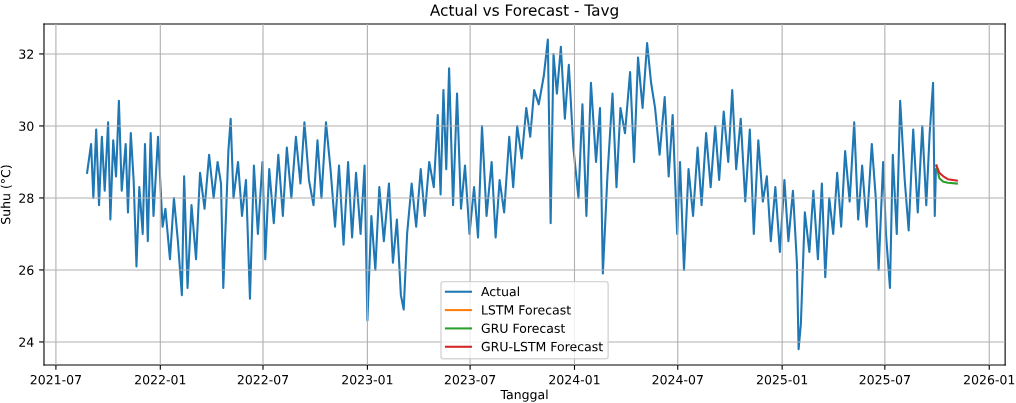 The image size is (1016, 403). Describe the element at coordinates (6, 194) in the screenshot. I see `y-axis-title: Suhu (°C)` at that location.